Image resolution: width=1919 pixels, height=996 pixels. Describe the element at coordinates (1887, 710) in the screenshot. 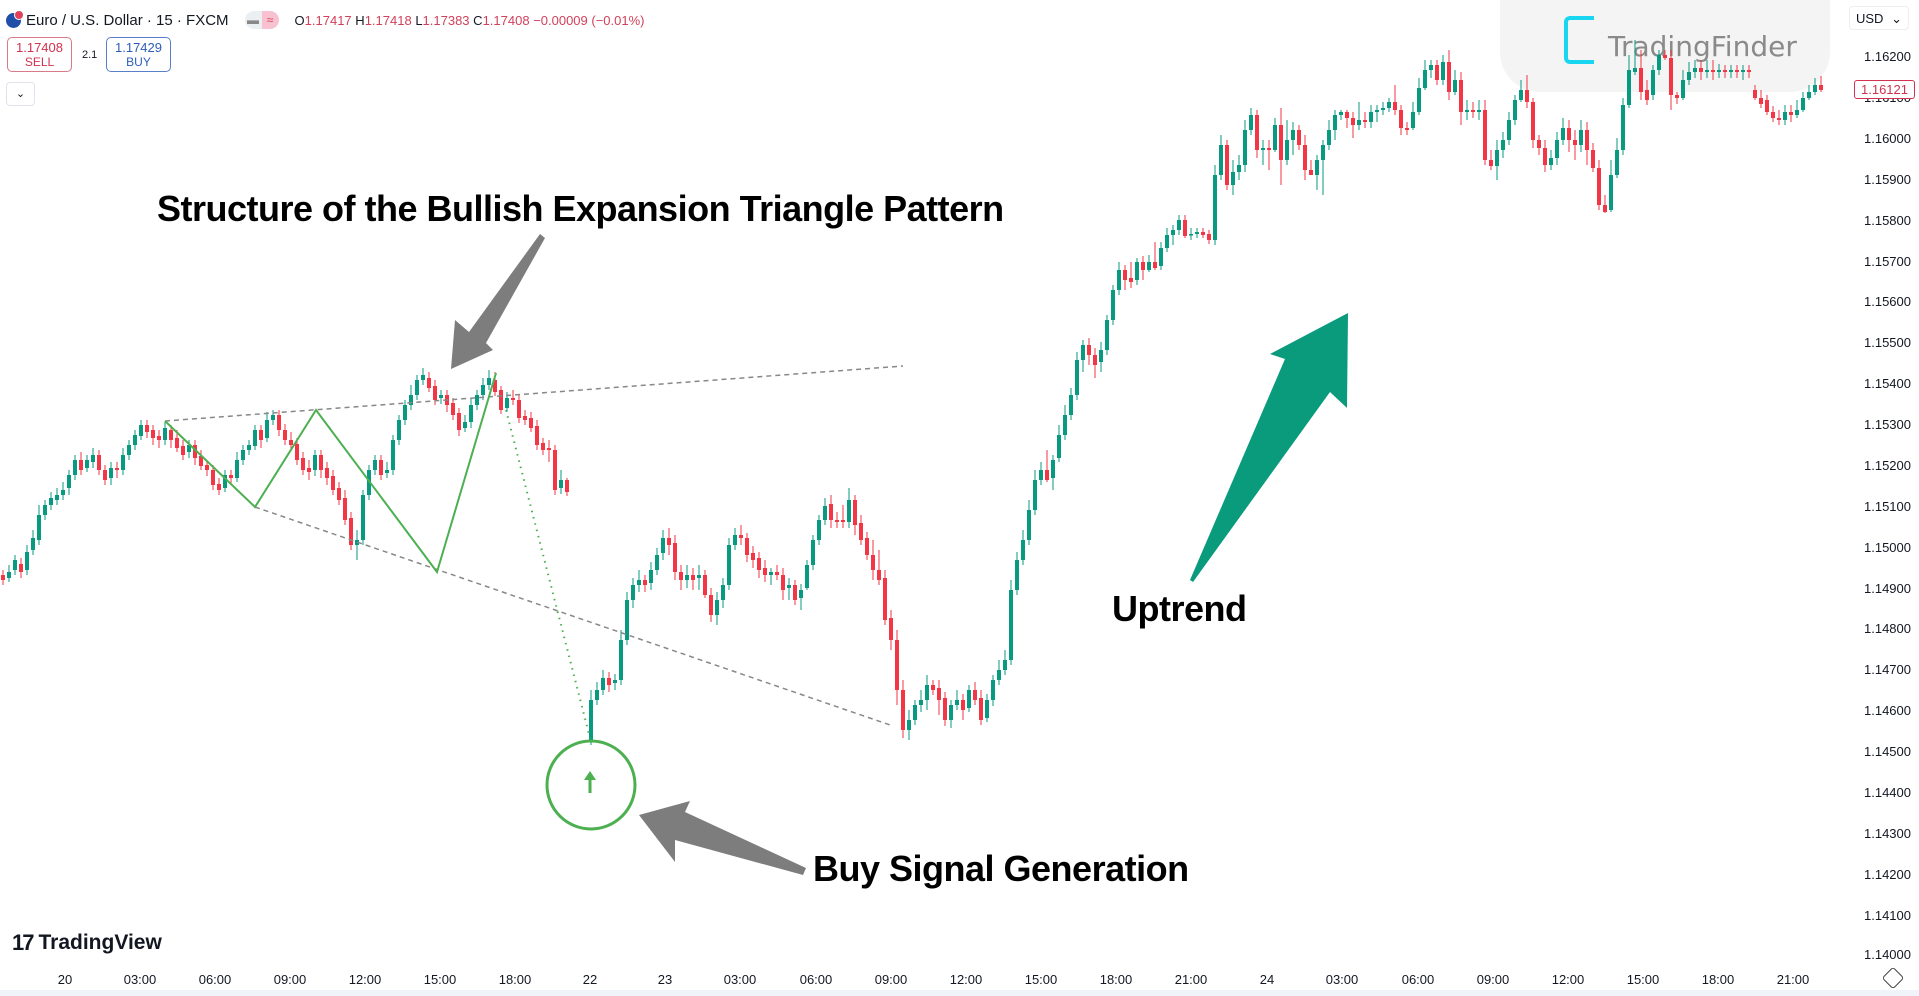

I see `price-tick-label: 1.14600` at that location.